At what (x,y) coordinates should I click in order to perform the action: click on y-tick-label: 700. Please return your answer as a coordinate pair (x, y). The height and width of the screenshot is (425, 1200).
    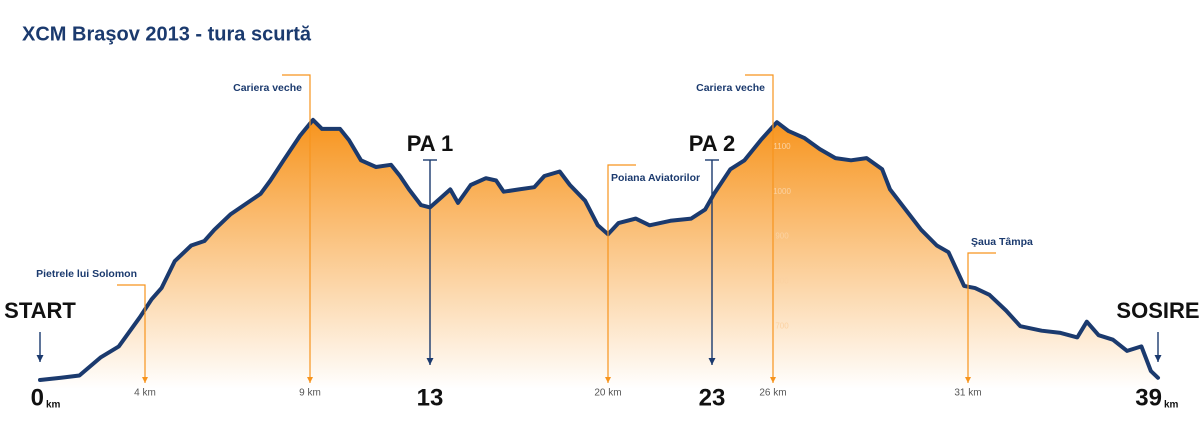
    Looking at the image, I should click on (782, 325).